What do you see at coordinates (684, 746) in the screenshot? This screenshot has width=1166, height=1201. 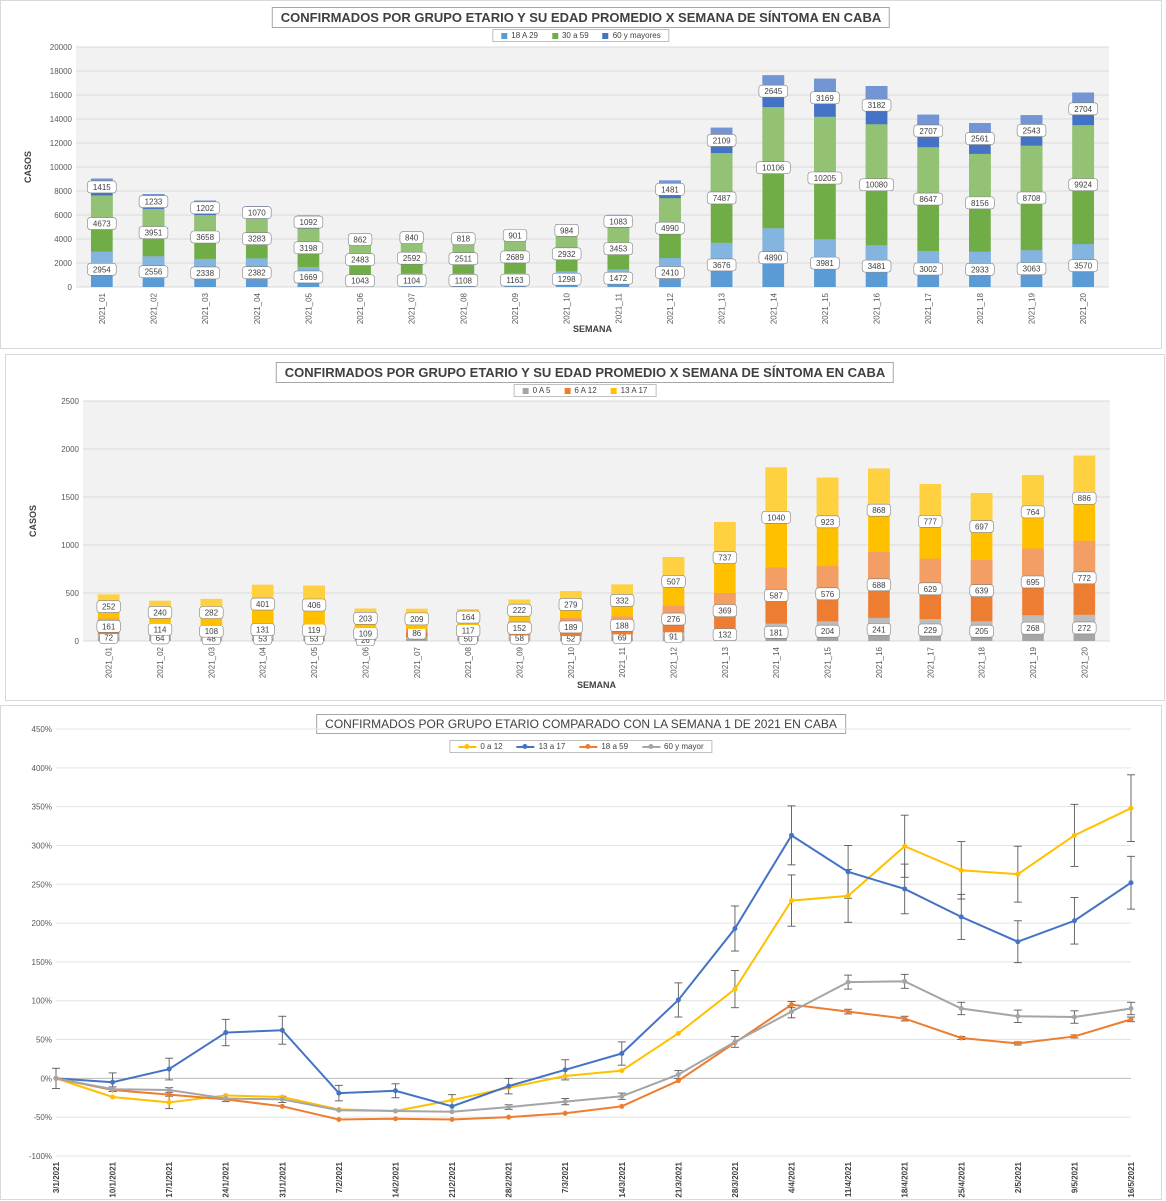 I see `legend-label: 60 y mayor` at bounding box center [684, 746].